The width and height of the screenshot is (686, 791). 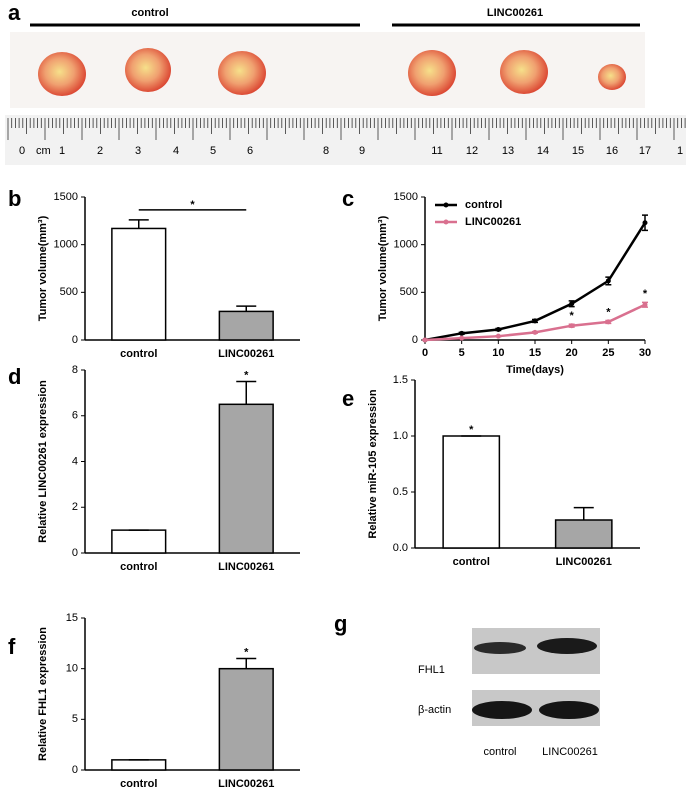 What do you see at coordinates (327, 70) in the screenshot?
I see `photo-background` at bounding box center [327, 70].